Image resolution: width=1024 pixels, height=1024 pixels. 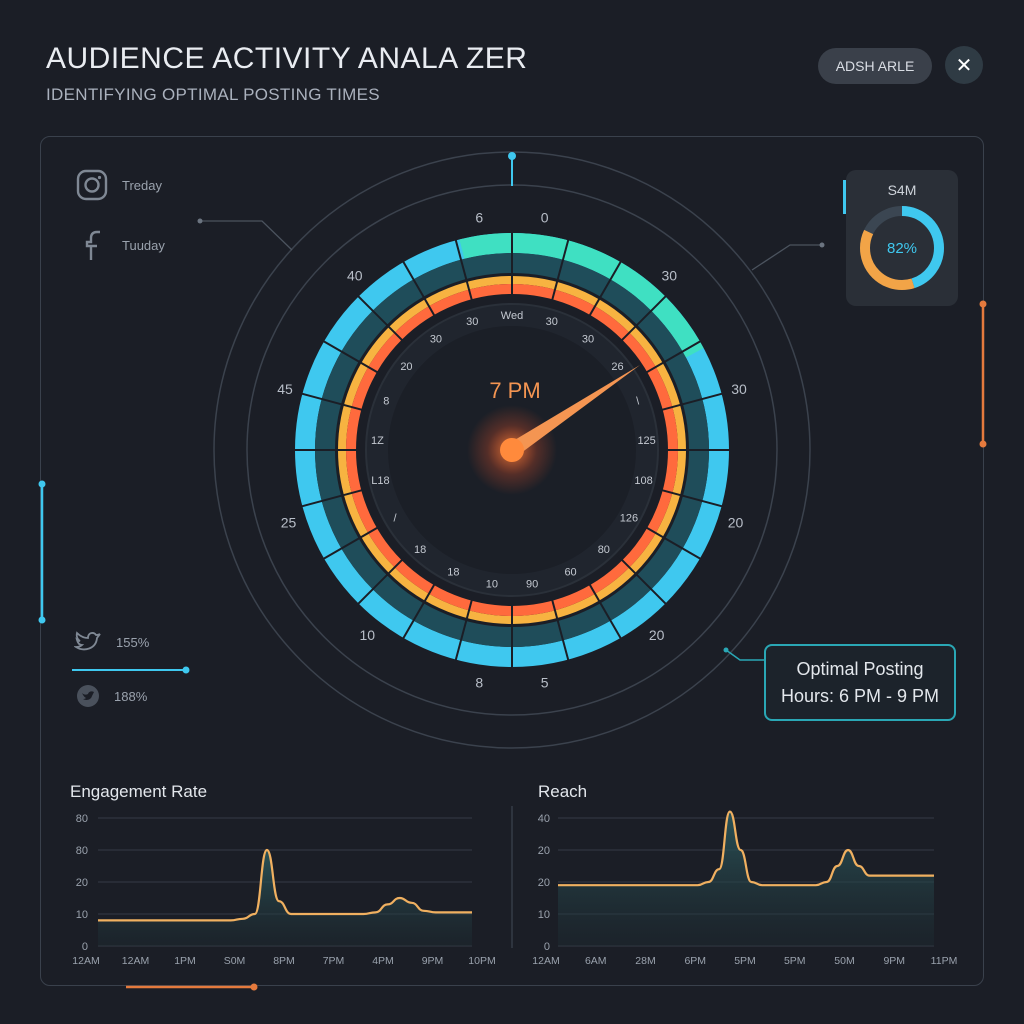 What do you see at coordinates (377, 441) in the screenshot?
I see `dial-inner-label: 1Z` at bounding box center [377, 441].